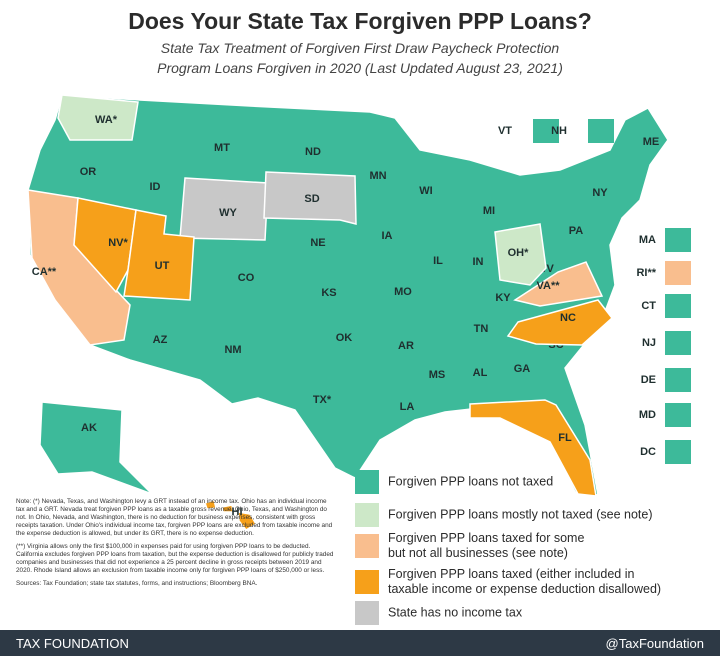 This screenshot has height=656, width=720. I want to click on footer-handle: @TaxFoundation, so click(654, 643).